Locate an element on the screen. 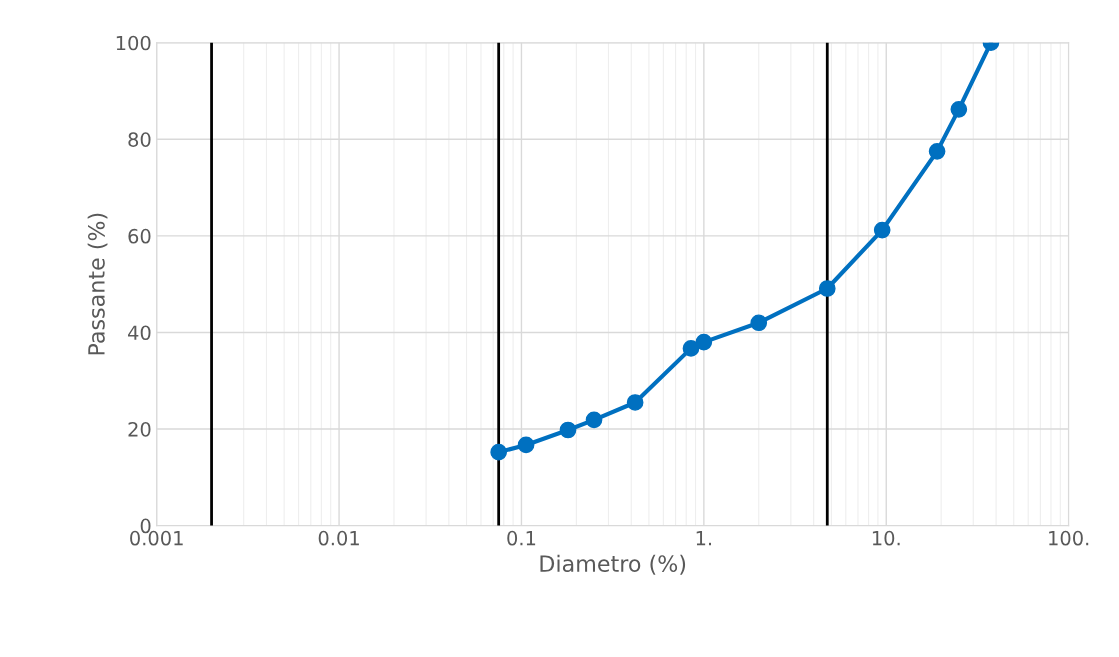 The width and height of the screenshot is (1119, 657). y-tick-label: 60 is located at coordinates (139, 236).